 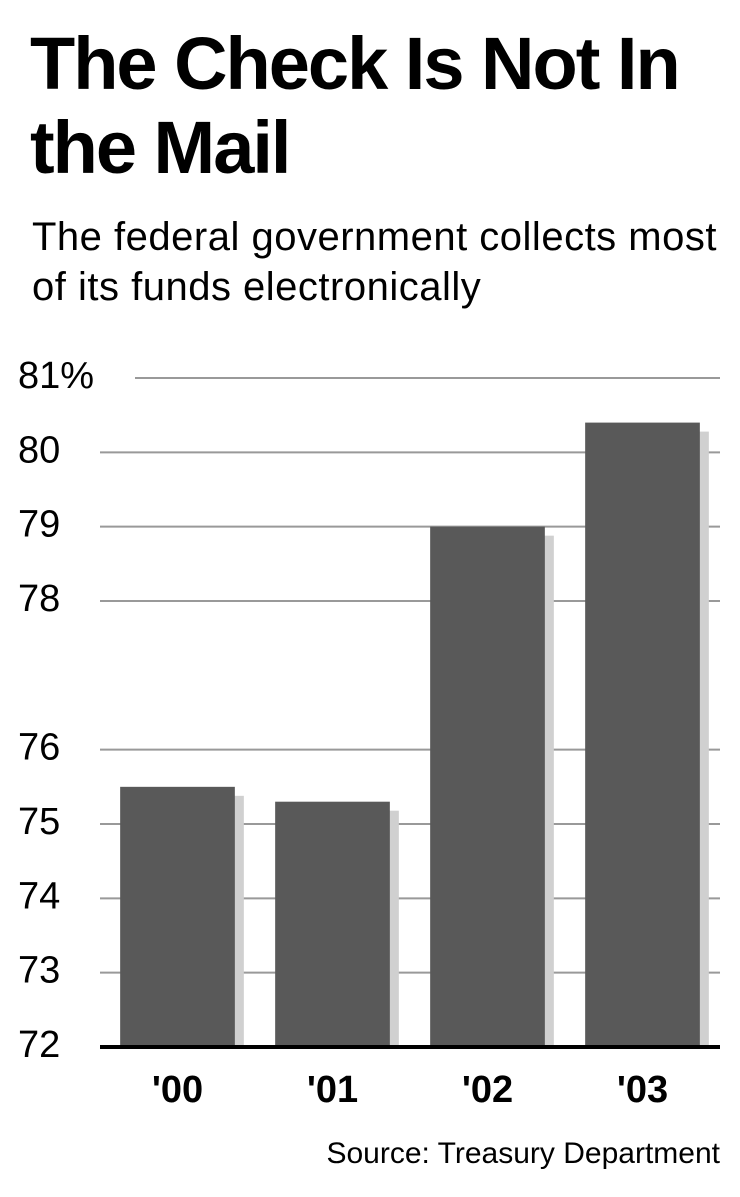 What do you see at coordinates (39, 1045) in the screenshot?
I see `y-tick-label: 72` at bounding box center [39, 1045].